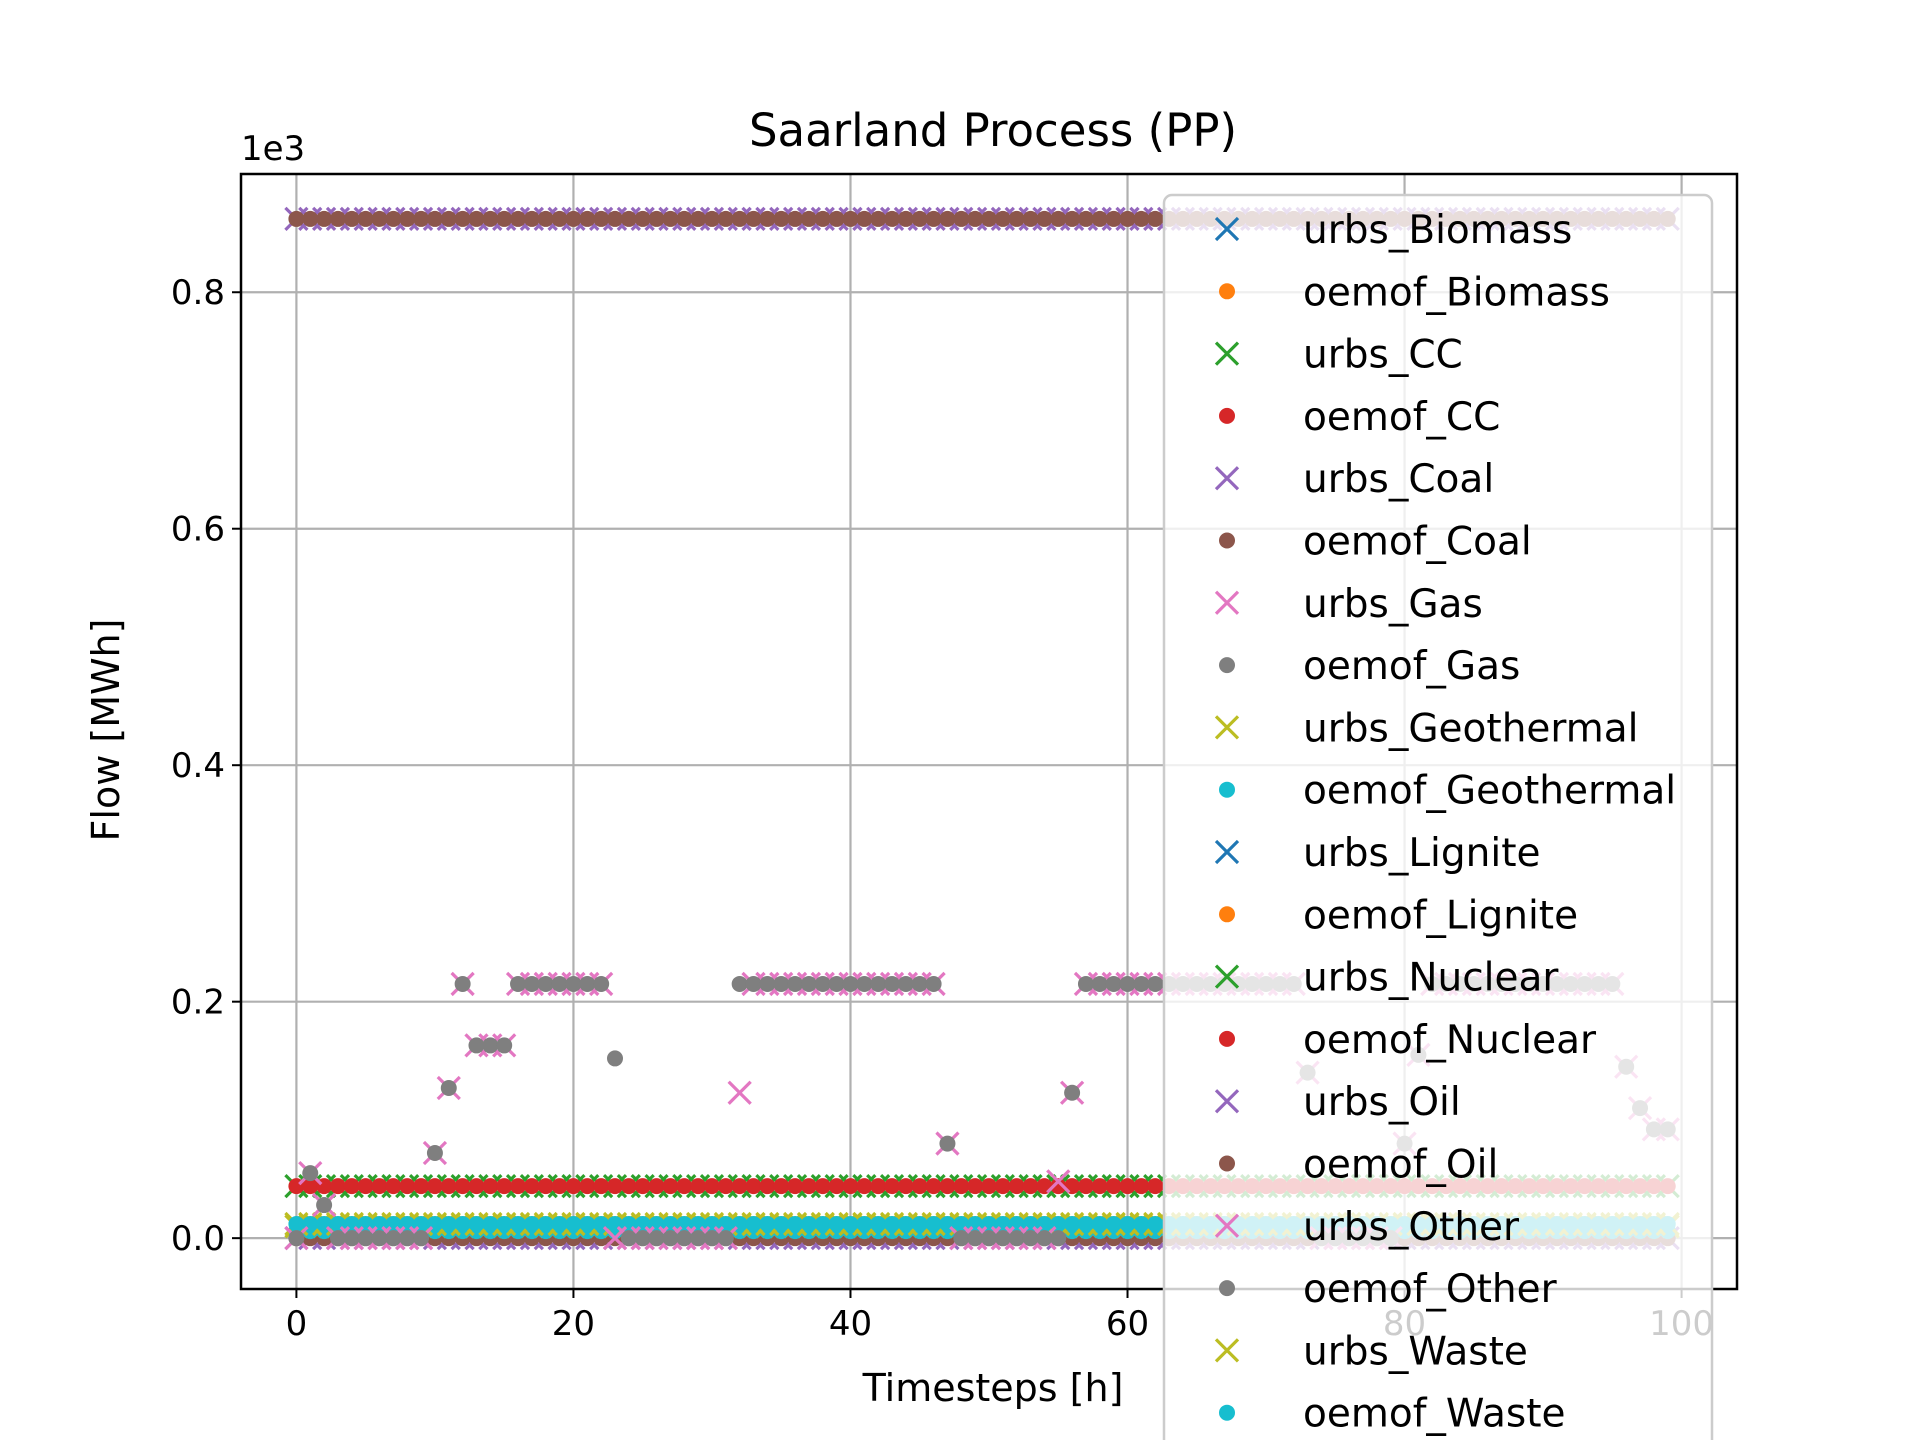  I want to click on legend-item-oemof-coal: oemof_Coal, so click(1375, 542).